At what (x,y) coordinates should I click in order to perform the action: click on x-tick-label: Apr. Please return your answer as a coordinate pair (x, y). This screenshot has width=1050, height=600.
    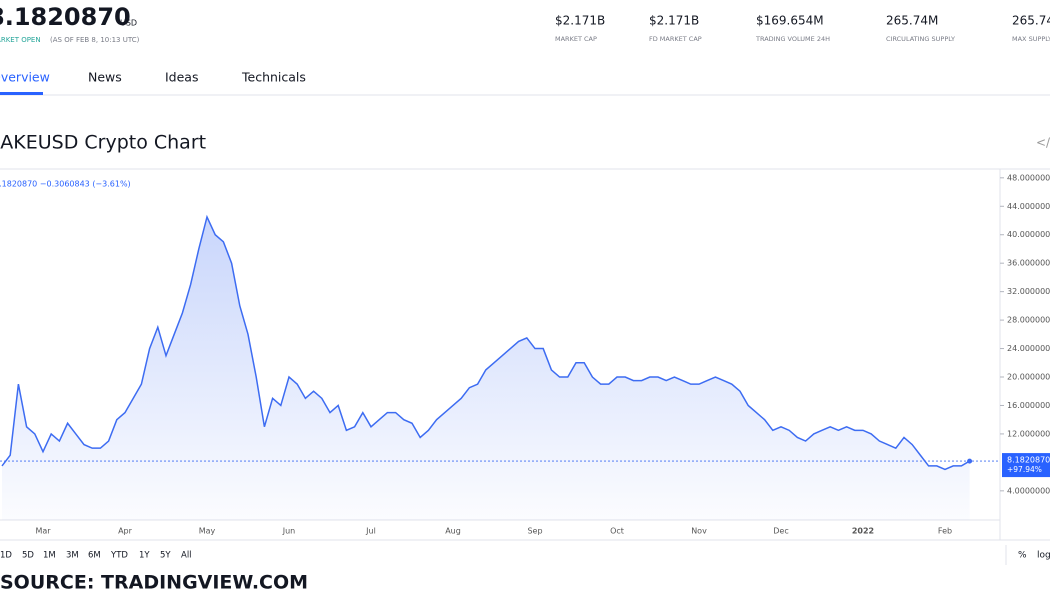
    Looking at the image, I should click on (125, 531).